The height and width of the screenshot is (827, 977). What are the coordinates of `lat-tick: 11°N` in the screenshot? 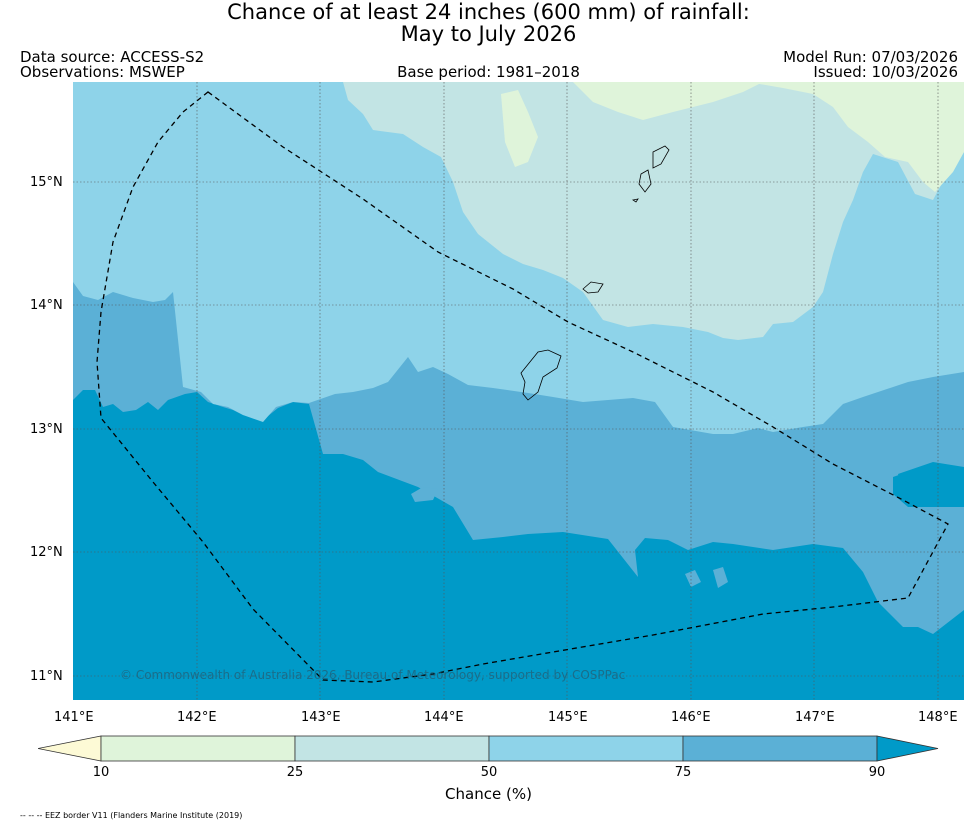 It's located at (46, 676).